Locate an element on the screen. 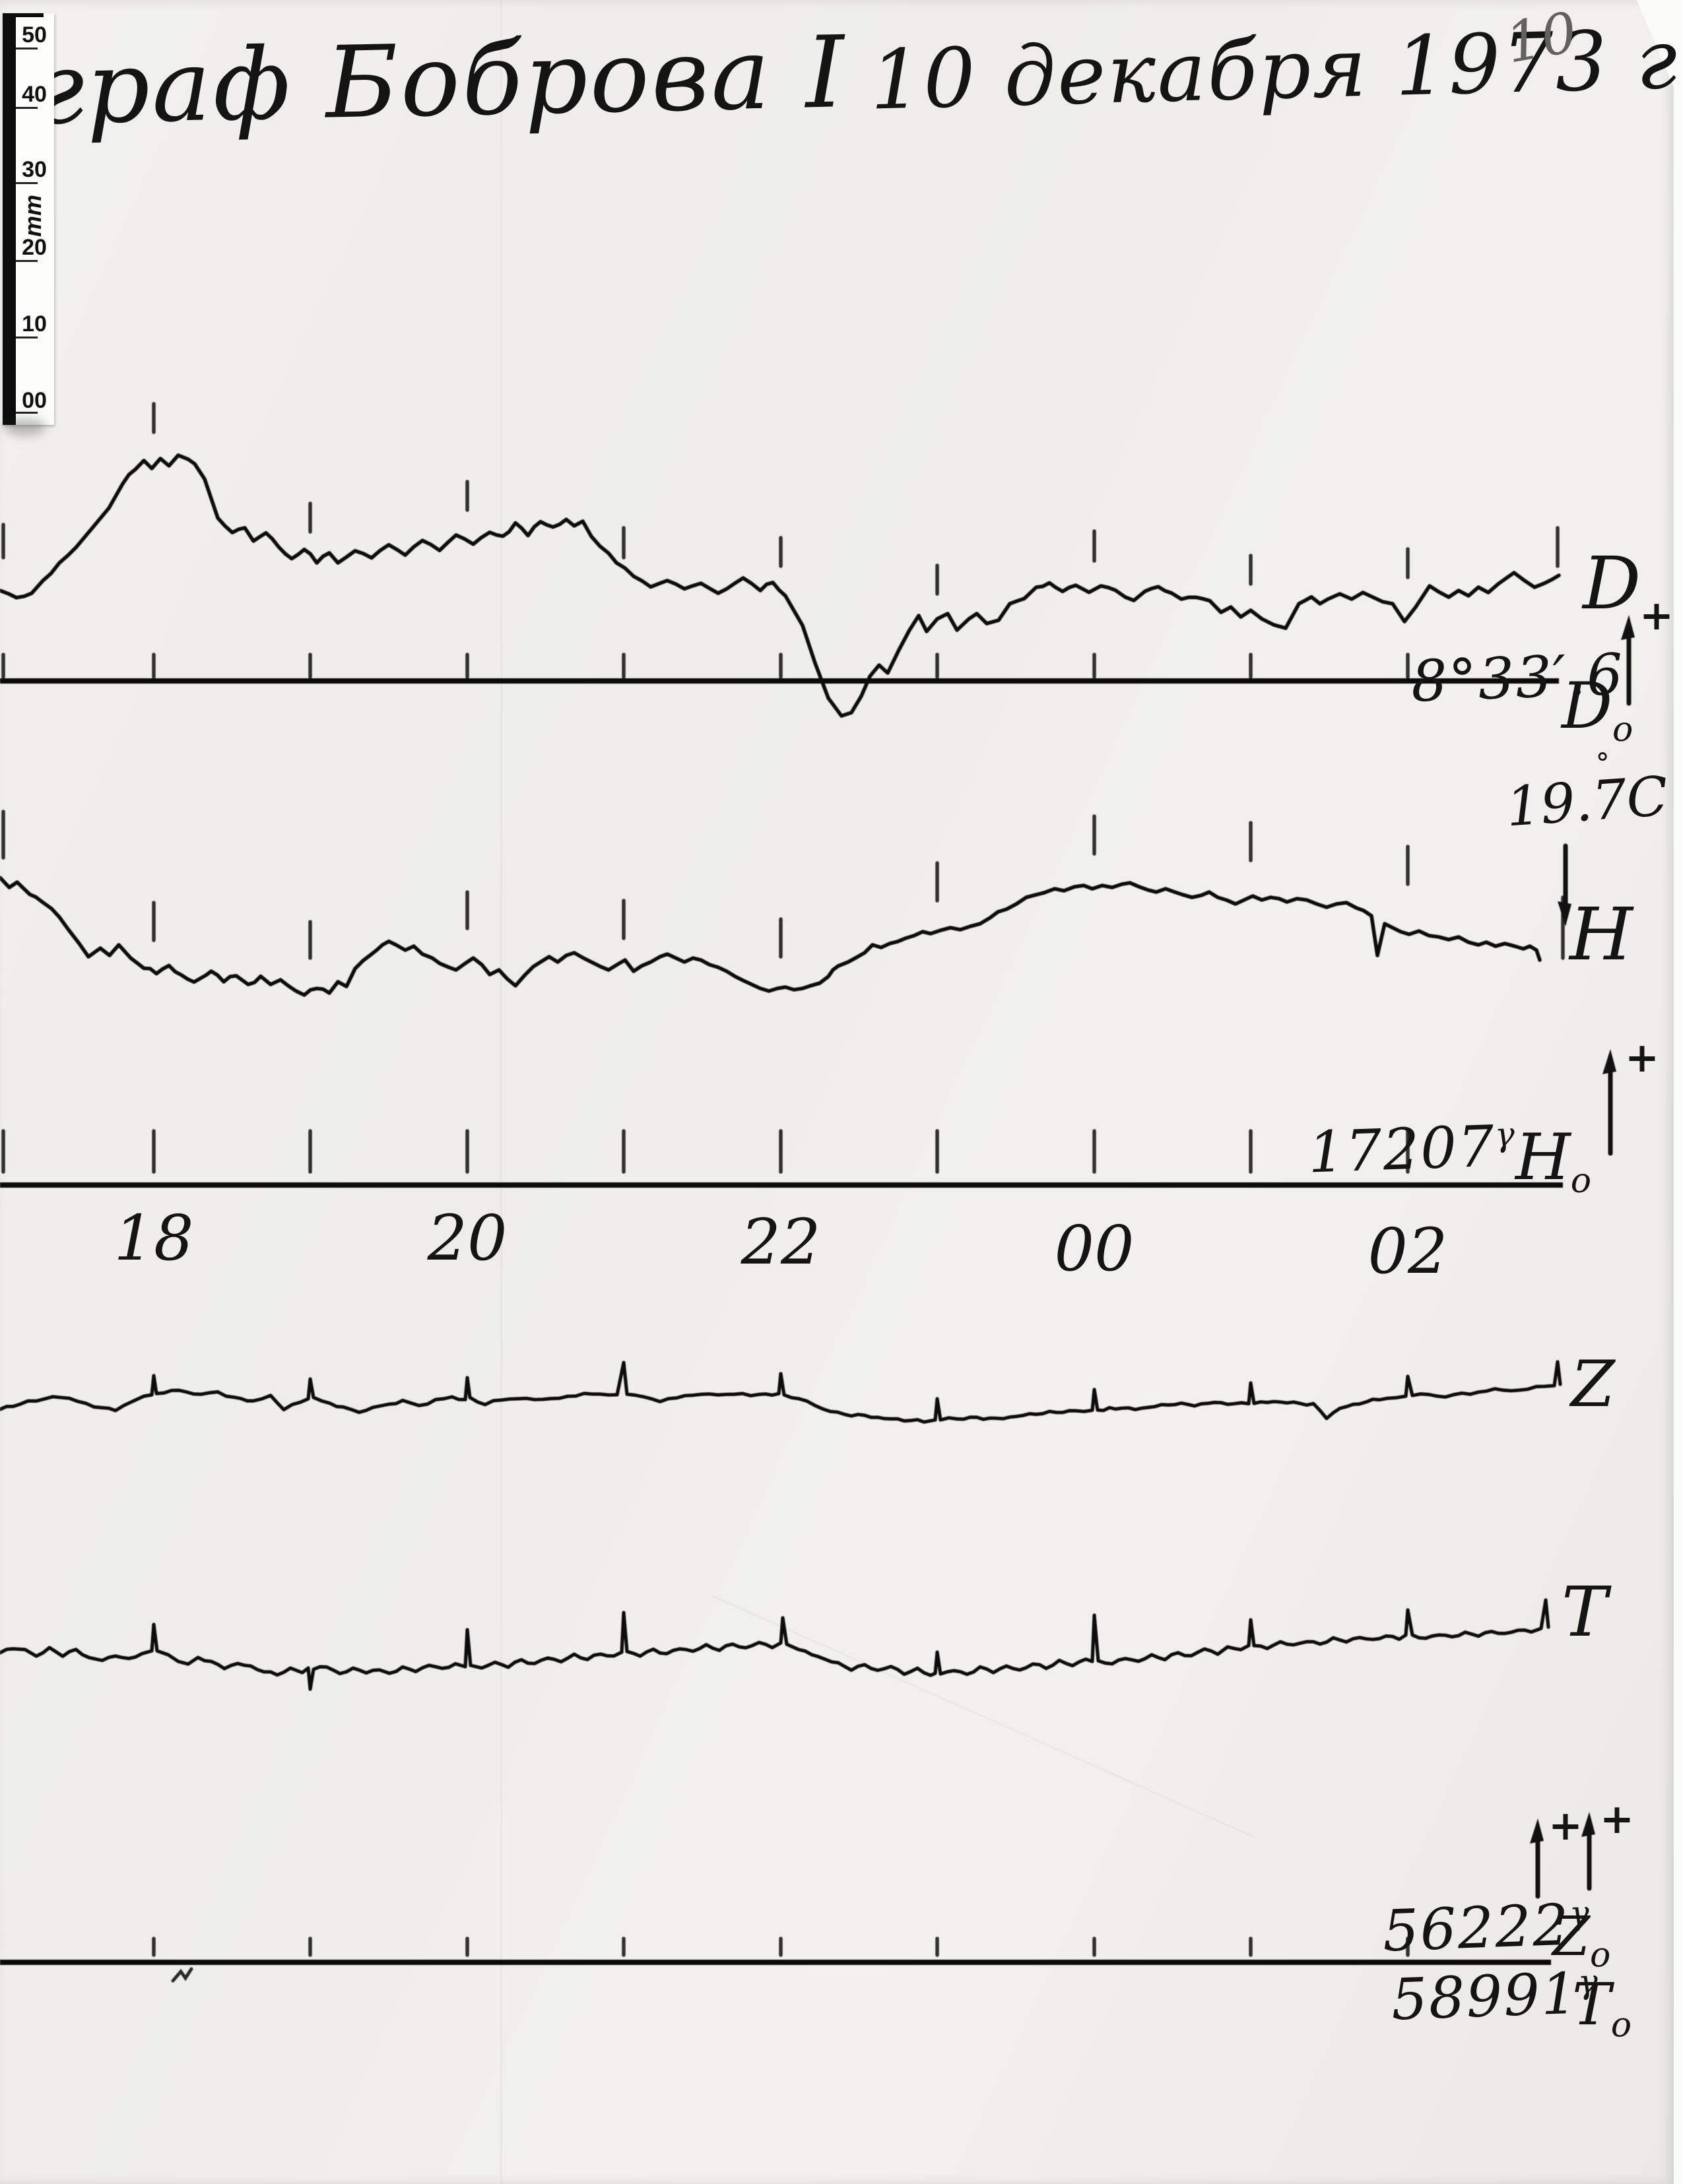 This screenshot has width=1683, height=2184. mm-scale-ruler: 50 40 30 20 10 00 mm is located at coordinates (28, 219).